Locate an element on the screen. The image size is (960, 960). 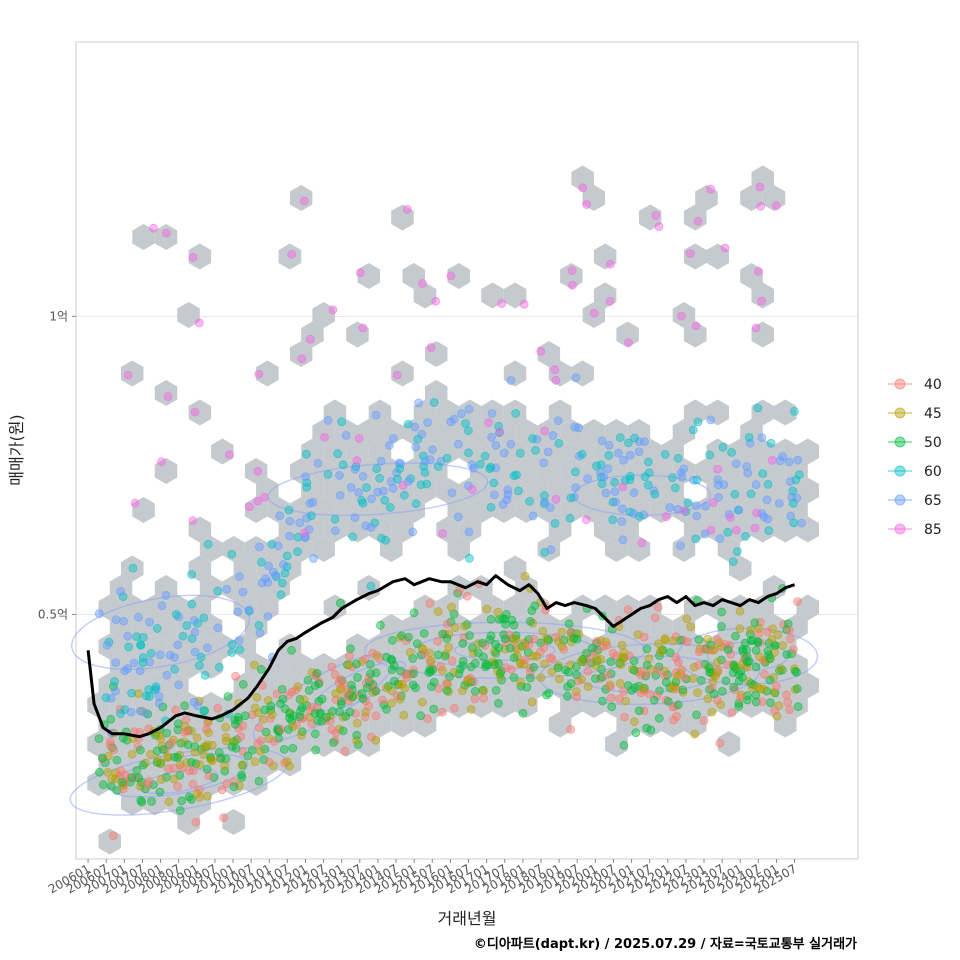
y-axis: 0.5억 1억 is located at coordinates (57, 465).